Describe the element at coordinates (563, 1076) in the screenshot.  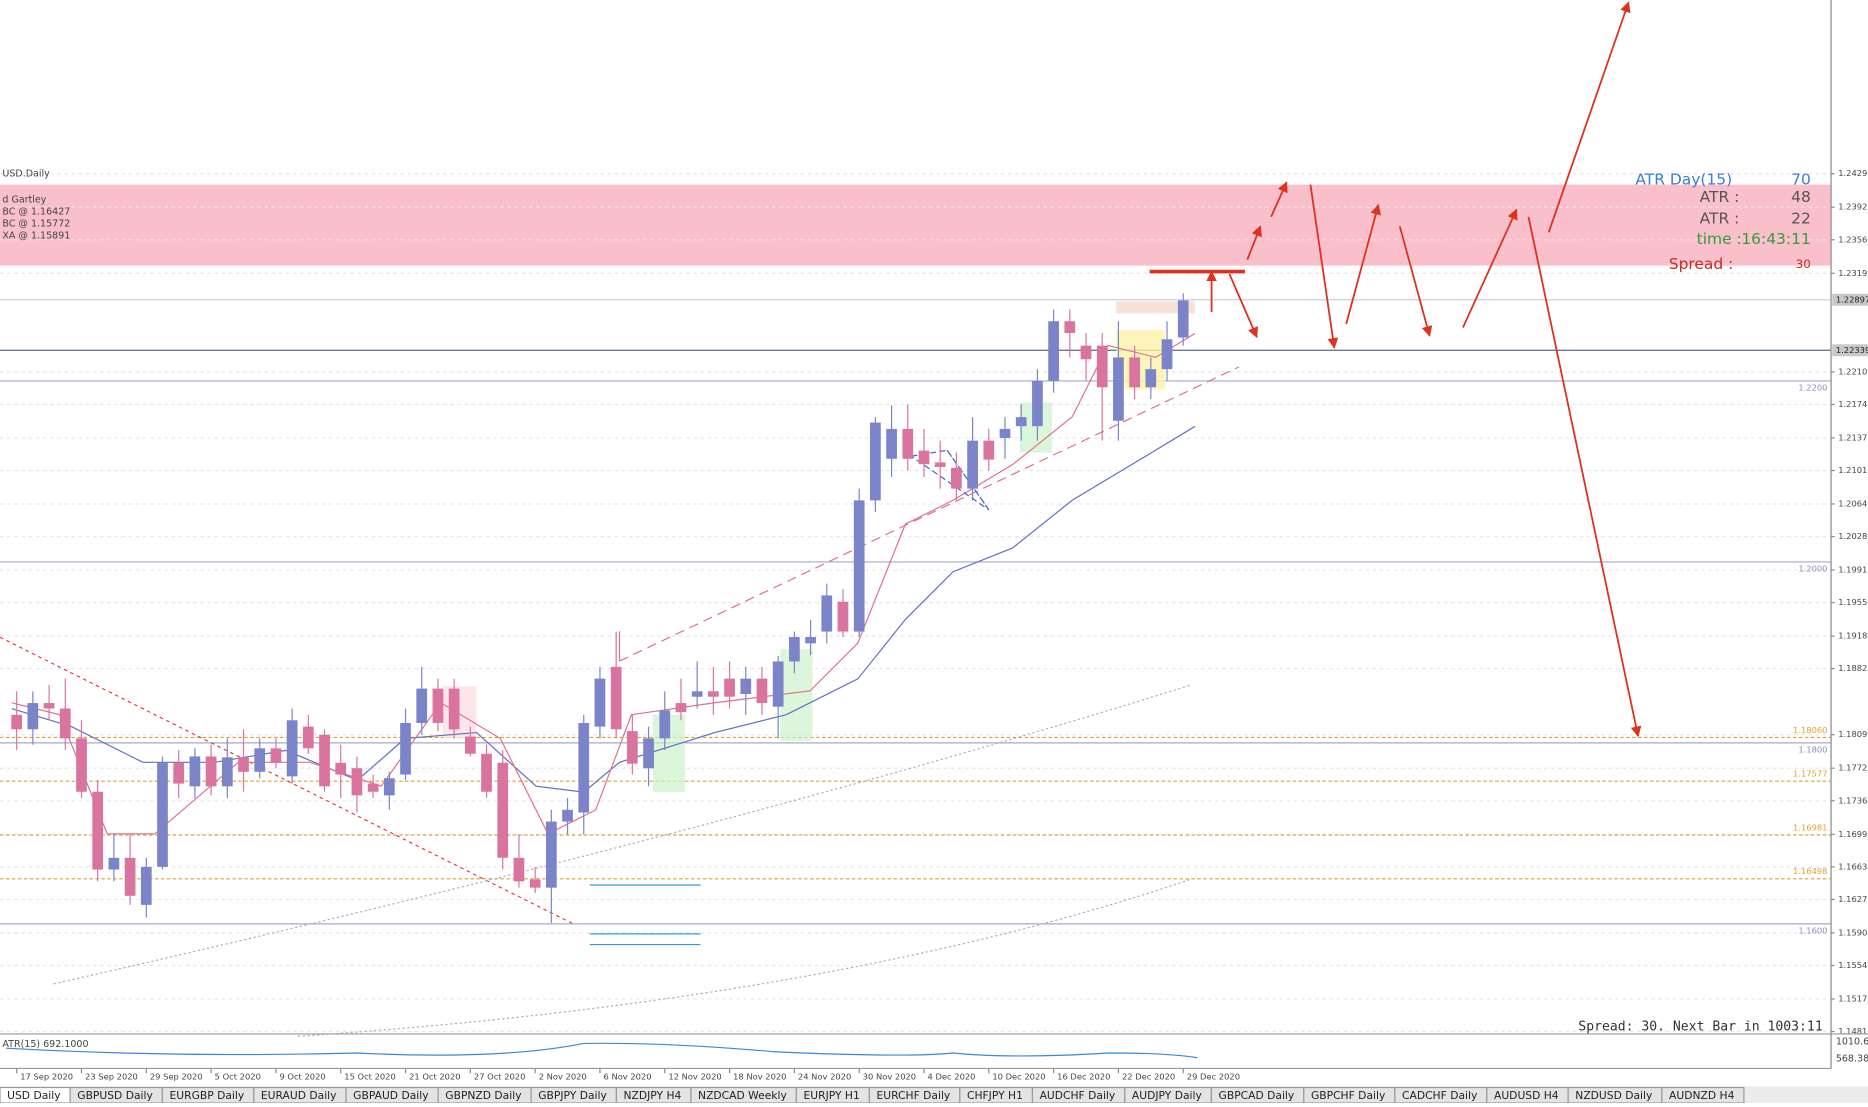
I see `x-tick-label: 2 Nov 2020` at that location.